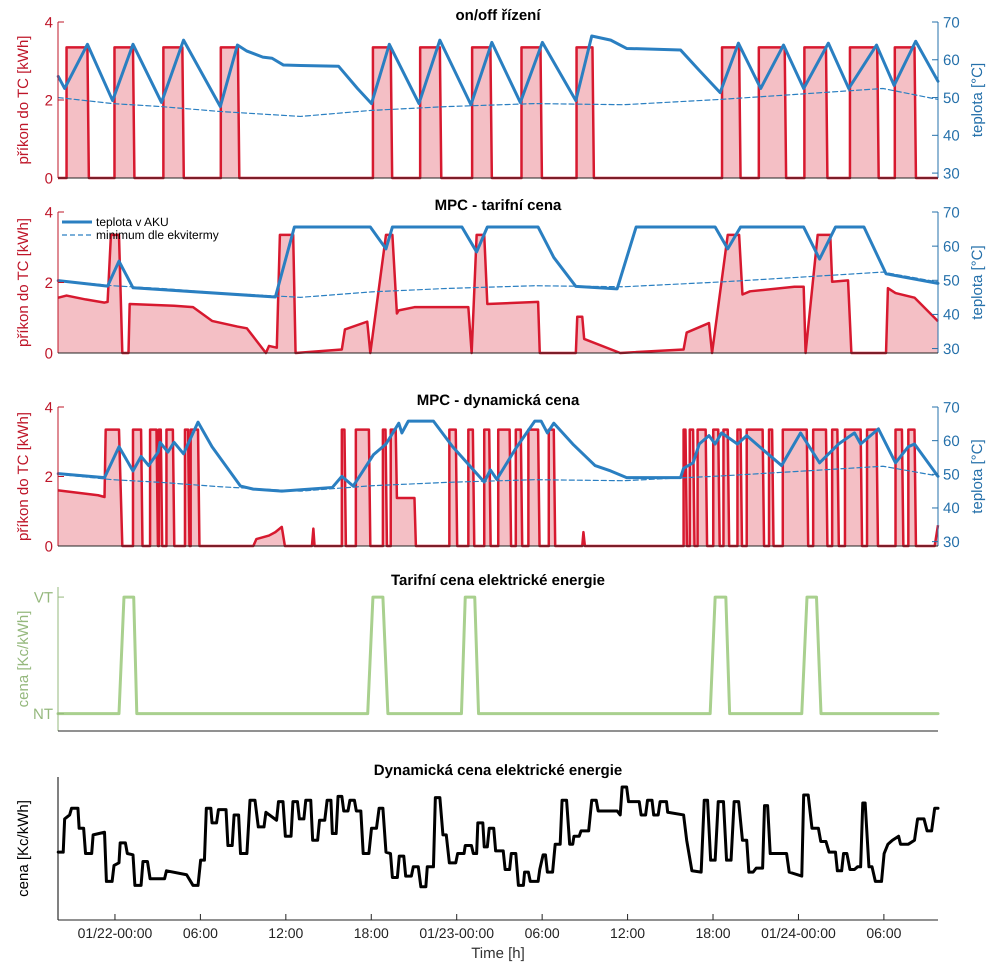 The height and width of the screenshot is (971, 1000). I want to click on chart-title: Dynamická cena elektrické energie, so click(498, 770).